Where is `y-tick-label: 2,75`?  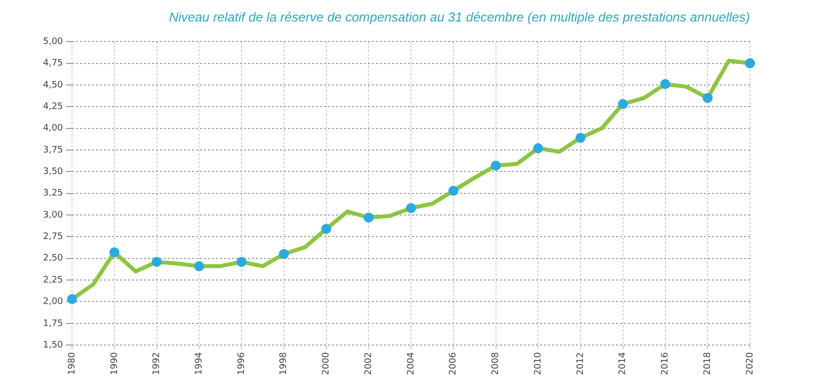 y-tick-label: 2,75 is located at coordinates (53, 237).